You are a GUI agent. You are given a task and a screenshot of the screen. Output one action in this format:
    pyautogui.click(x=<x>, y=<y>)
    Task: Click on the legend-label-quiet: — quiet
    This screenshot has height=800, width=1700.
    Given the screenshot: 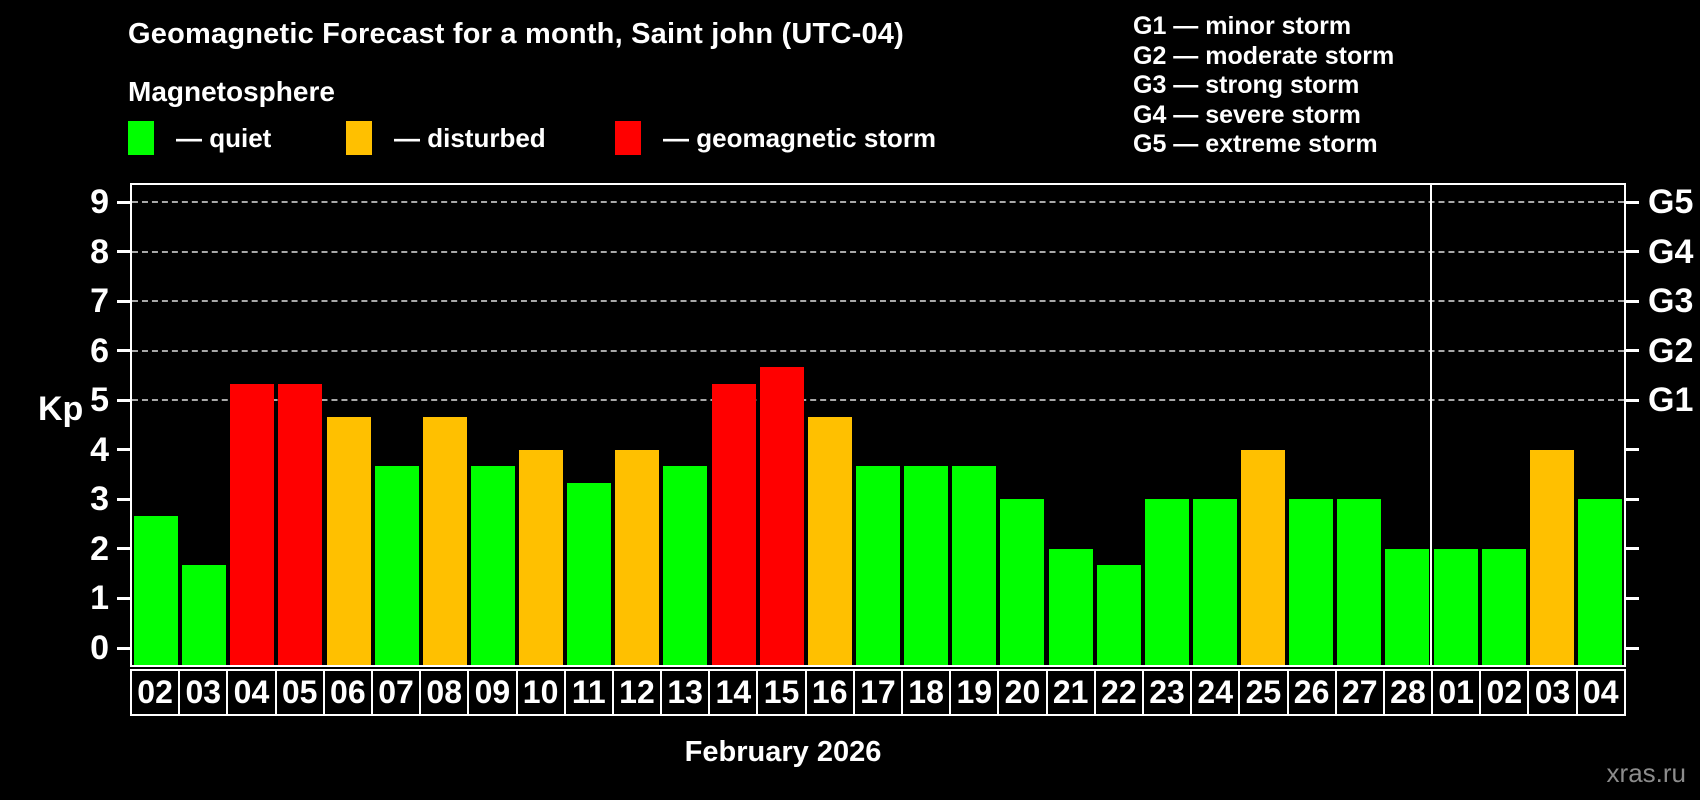 What is the action you would take?
    pyautogui.click(x=224, y=137)
    